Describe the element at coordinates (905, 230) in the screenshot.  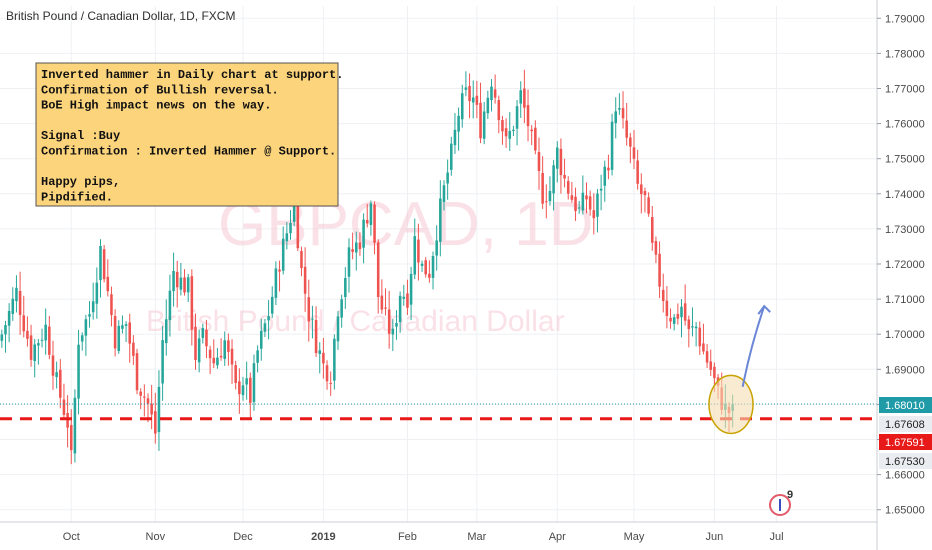
I see `price-tick-label: 1.73000` at that location.